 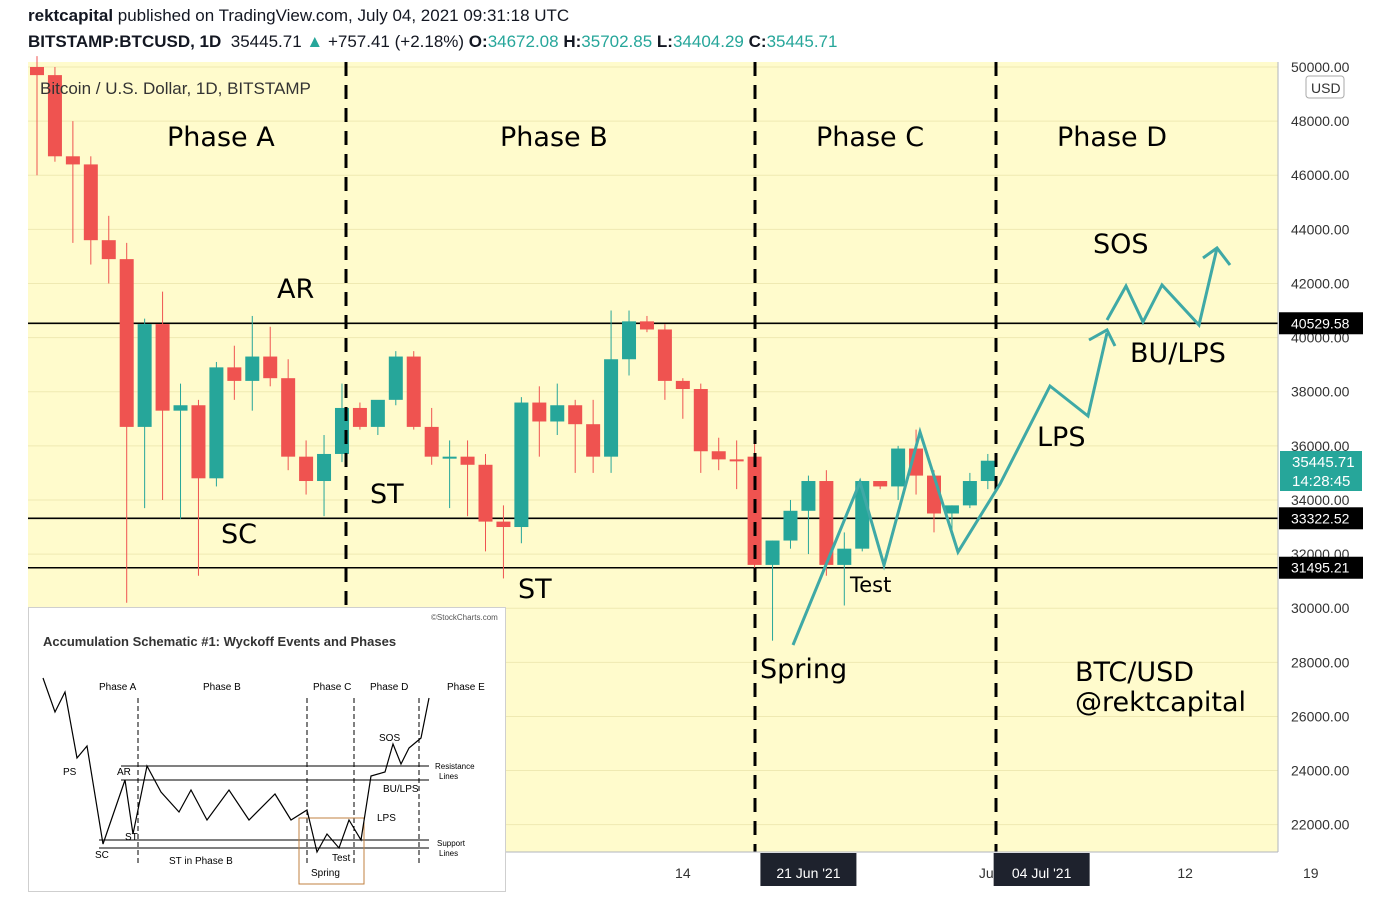 I want to click on last-price: 35445.71, so click(x=266, y=41).